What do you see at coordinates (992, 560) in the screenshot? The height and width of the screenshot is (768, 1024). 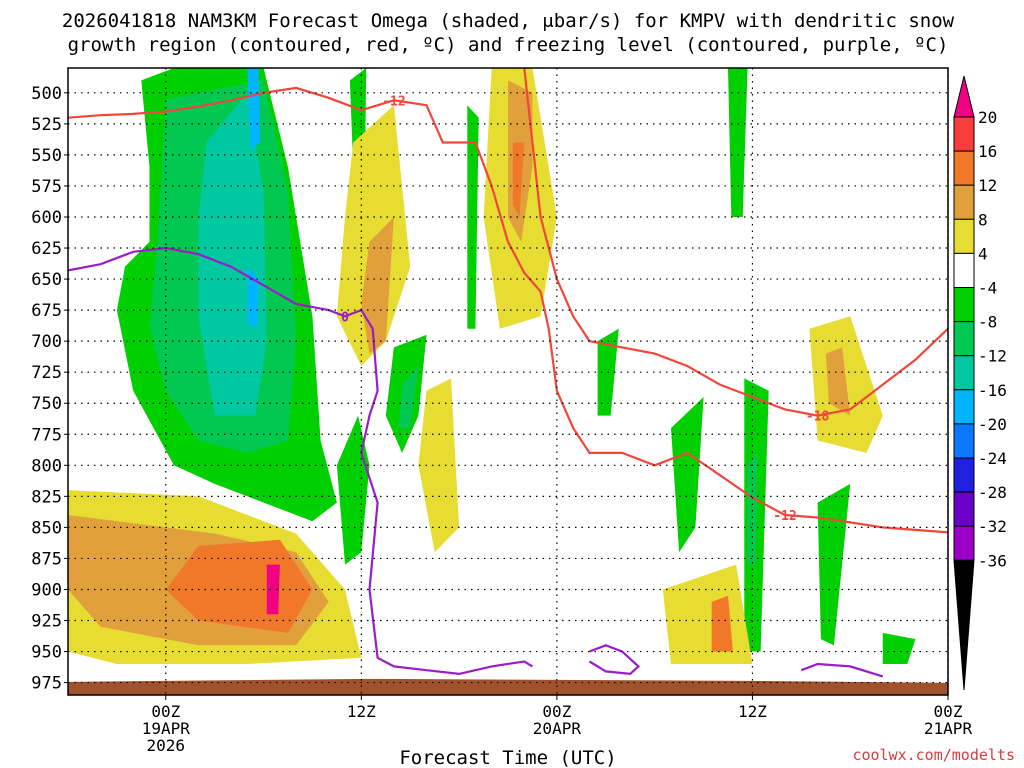 I see `colorbar-label-minus36: -36` at bounding box center [992, 560].